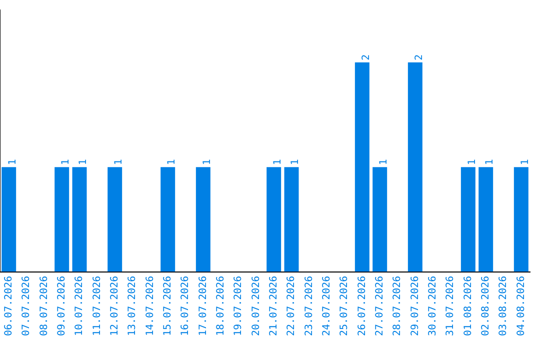 This screenshot has height=340, width=540. I want to click on x-tick-label: 23.07.2026, so click(309, 306).